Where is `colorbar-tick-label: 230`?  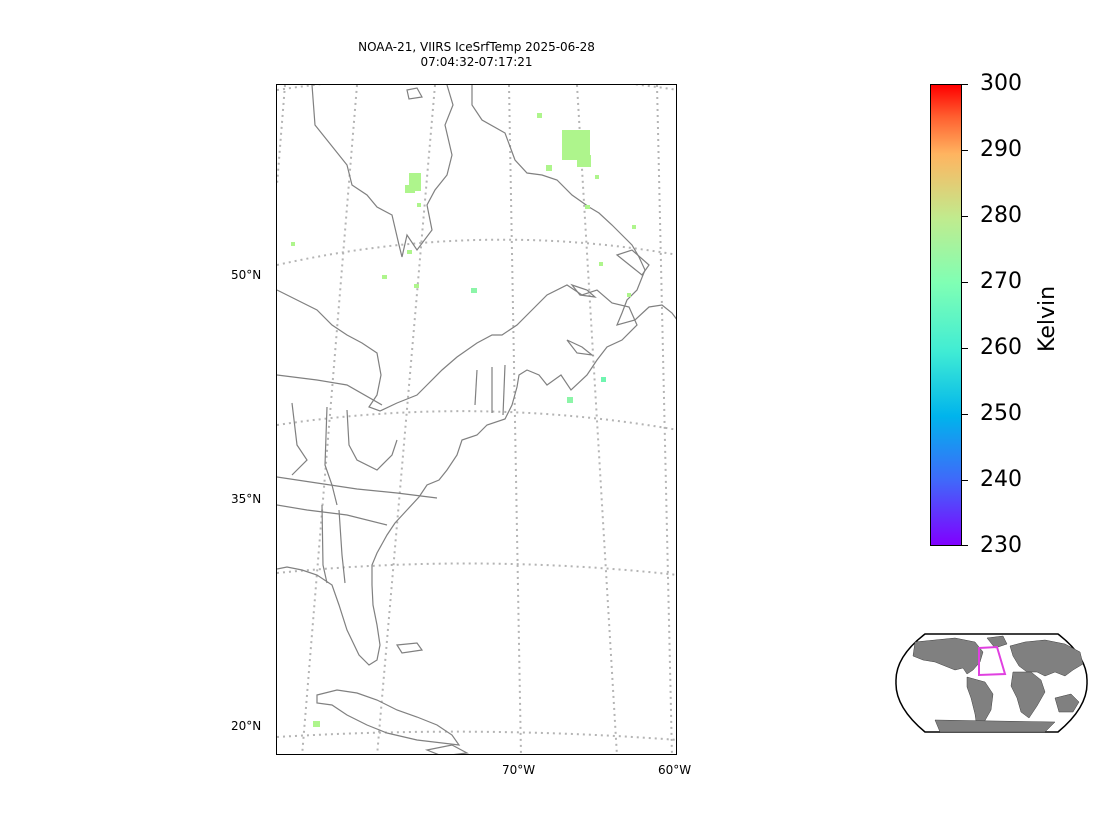 colorbar-tick-label: 230 is located at coordinates (1001, 545).